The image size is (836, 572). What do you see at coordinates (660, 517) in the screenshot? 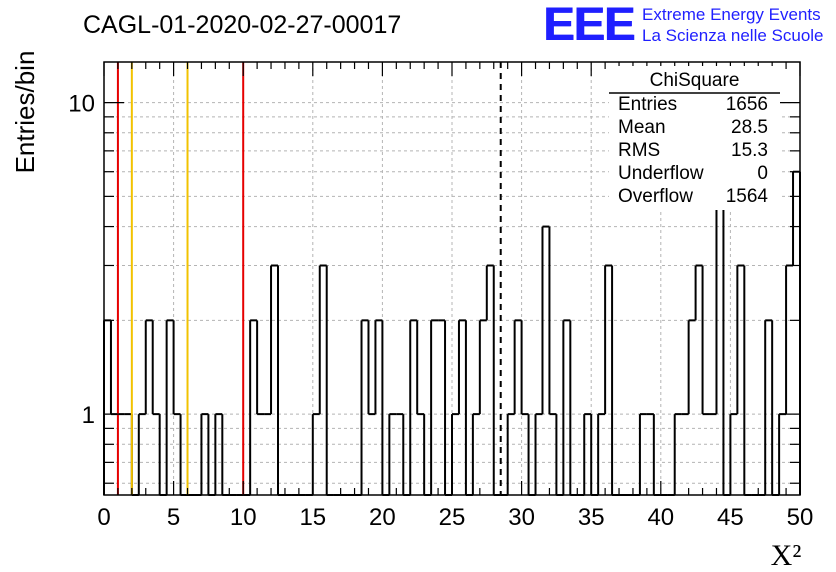
I see `x-tick-label: 40` at bounding box center [660, 517].